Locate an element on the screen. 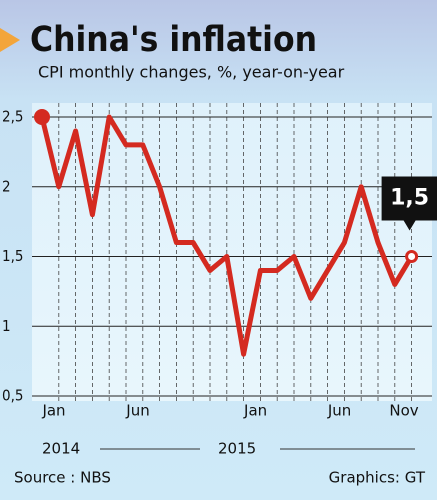 This screenshot has height=500, width=437. y-tick-label: 1 is located at coordinates (6, 326).